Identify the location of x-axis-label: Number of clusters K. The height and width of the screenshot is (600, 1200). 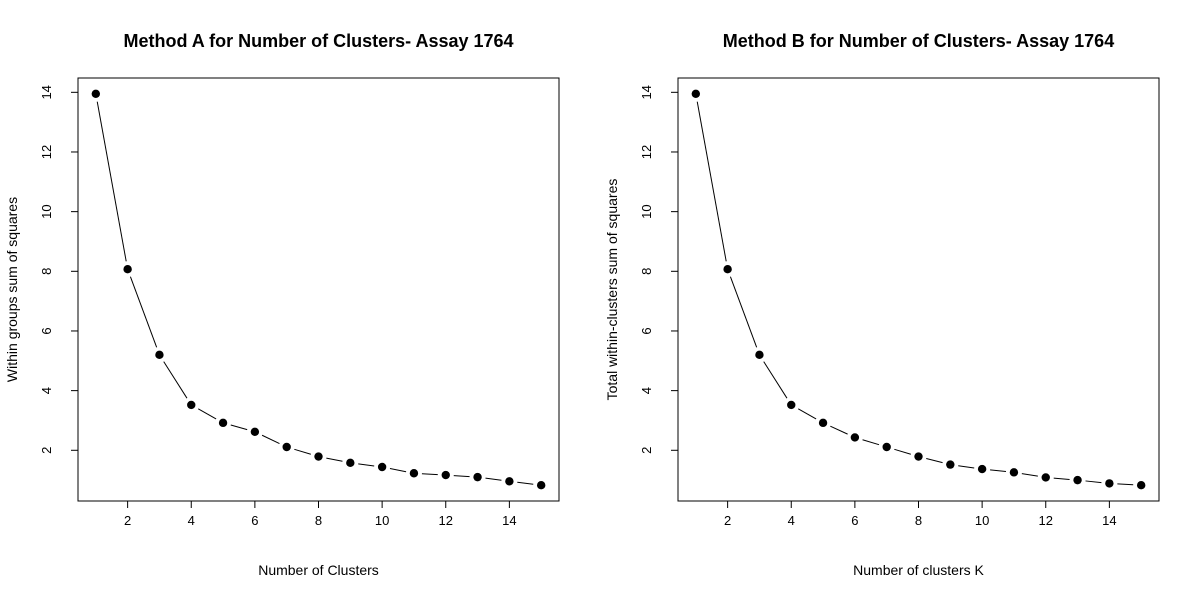
(918, 570).